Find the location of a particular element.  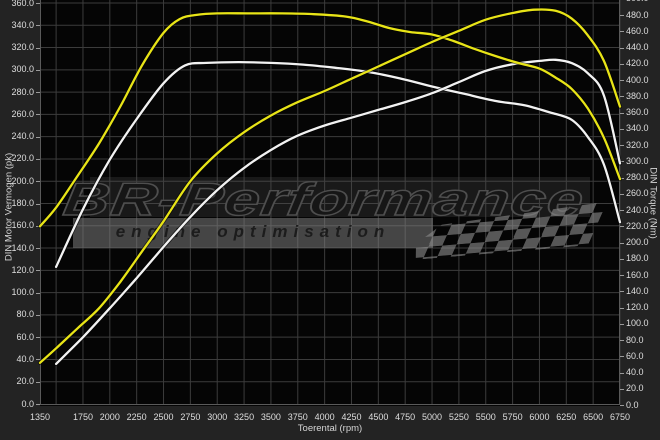

y-left-tick-label: 340.0 is located at coordinates (22, 24).